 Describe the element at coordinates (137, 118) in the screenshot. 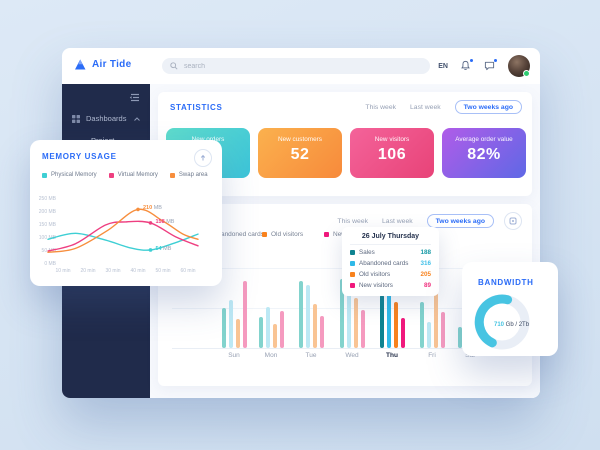

I see `chevron-up-icon` at that location.